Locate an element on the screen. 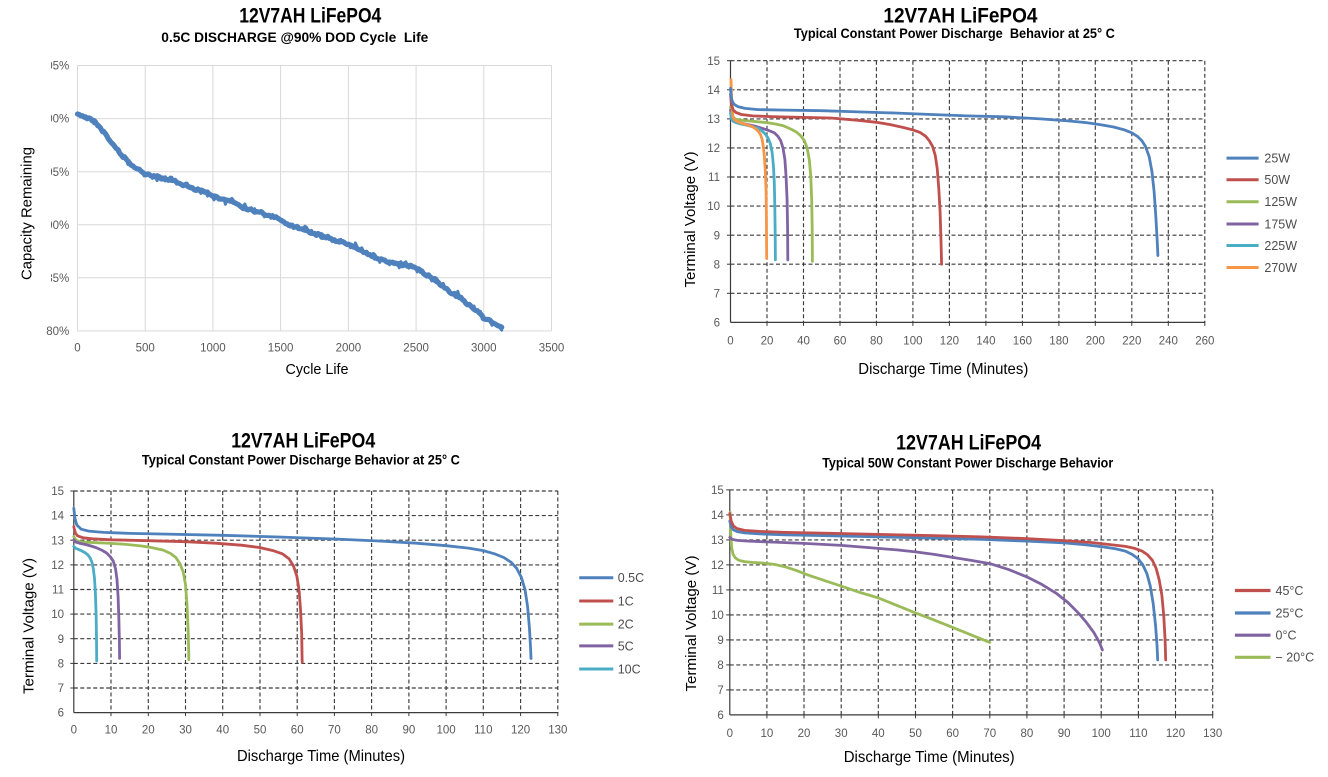  svg-text: 50 is located at coordinates (260, 731).